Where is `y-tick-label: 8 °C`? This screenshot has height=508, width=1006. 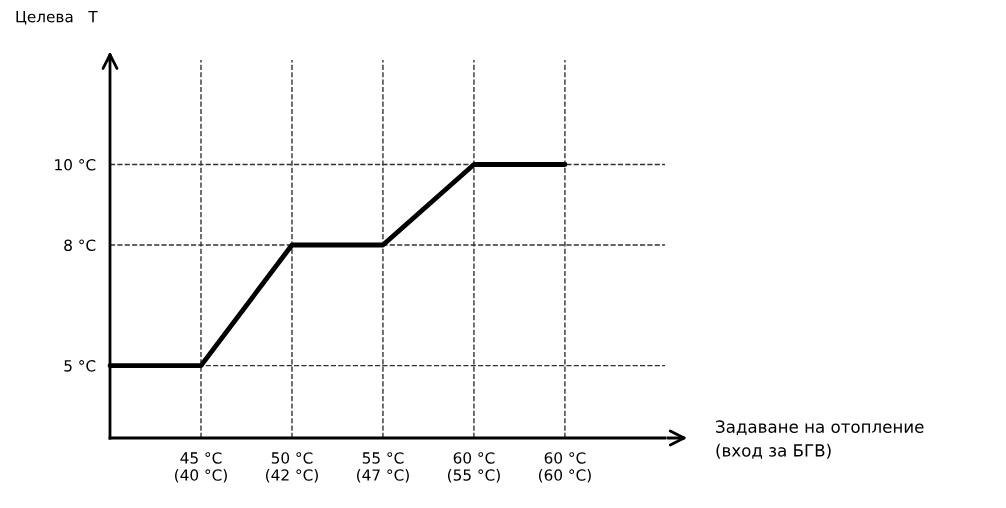
y-tick-label: 8 °C is located at coordinates (80, 245).